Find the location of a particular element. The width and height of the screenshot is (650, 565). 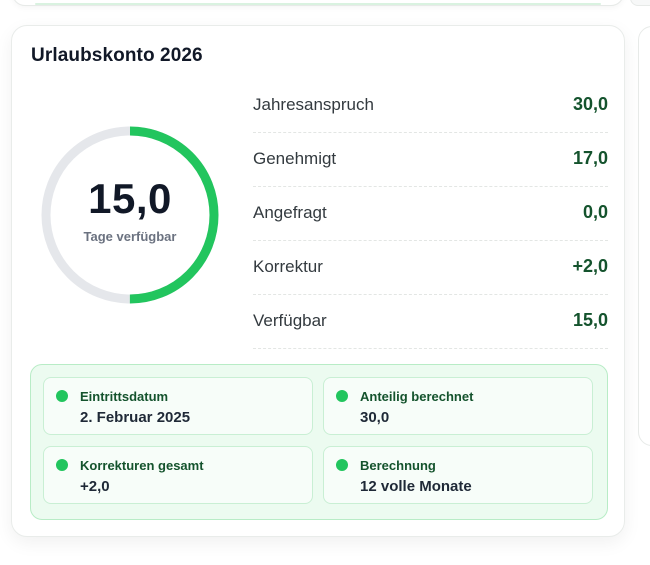

info-value: 12 volle Monate is located at coordinates (416, 486).